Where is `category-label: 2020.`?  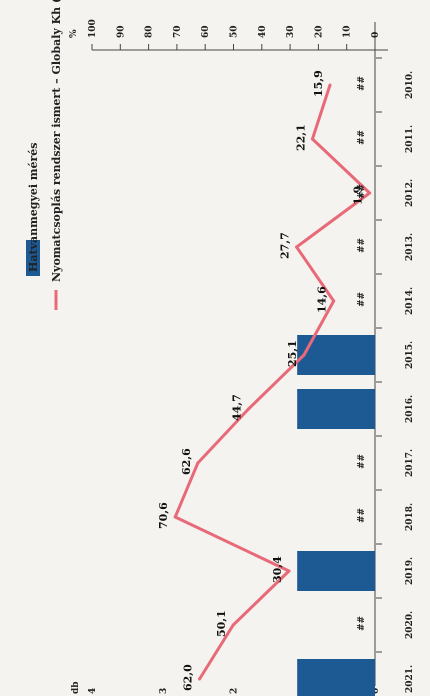
category-label: 2020. is located at coordinates (410, 625).